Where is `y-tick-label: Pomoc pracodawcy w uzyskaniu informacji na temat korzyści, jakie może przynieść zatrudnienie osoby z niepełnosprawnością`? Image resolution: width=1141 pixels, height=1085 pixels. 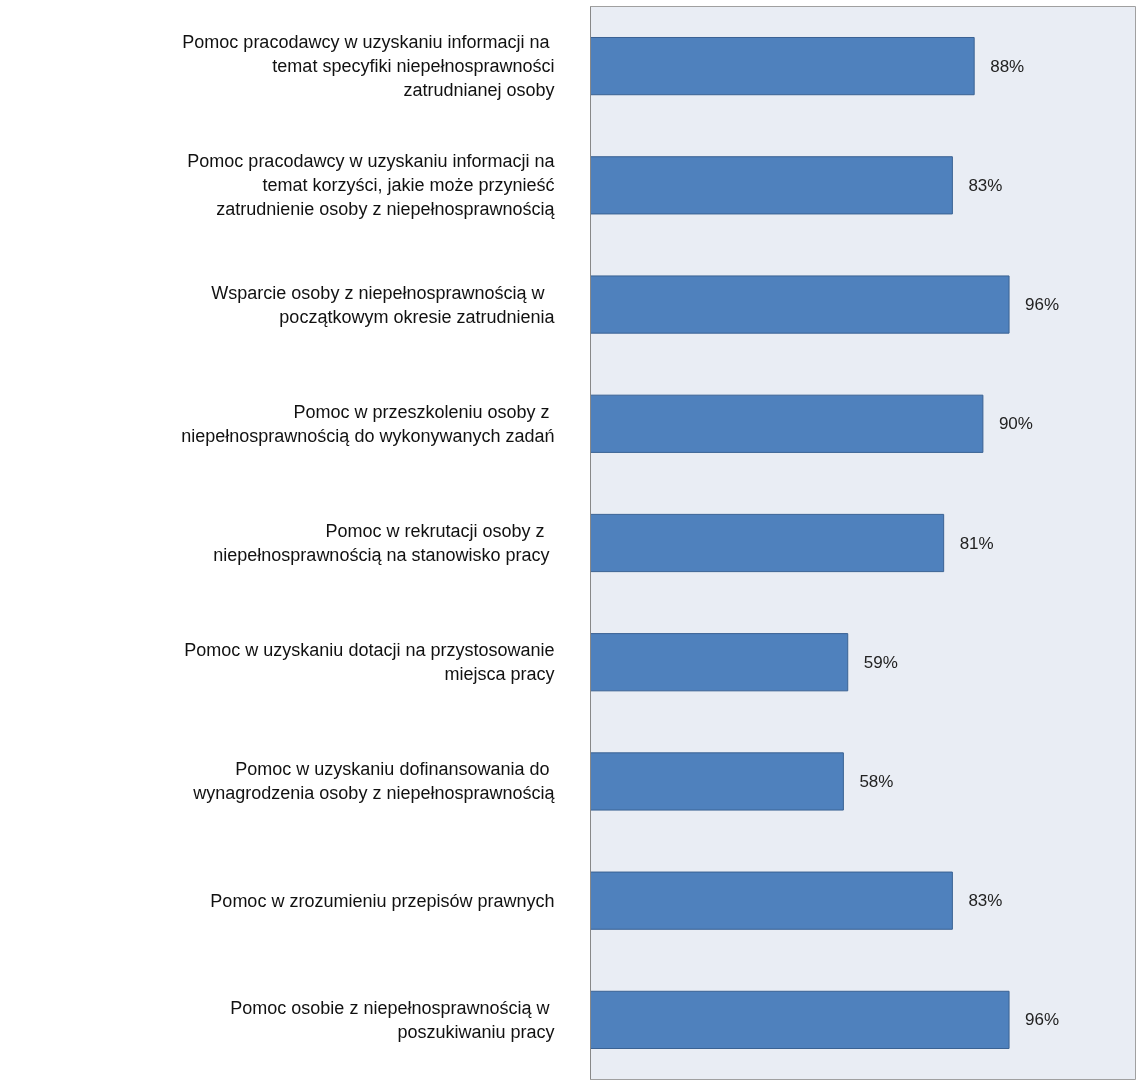
y-tick-label: Pomoc pracodawcy w uzyskaniu informacji na temat korzyści, jakie może przynieść zatrudnienie osoby z niepełnosprawnością is located at coordinates (371, 185).